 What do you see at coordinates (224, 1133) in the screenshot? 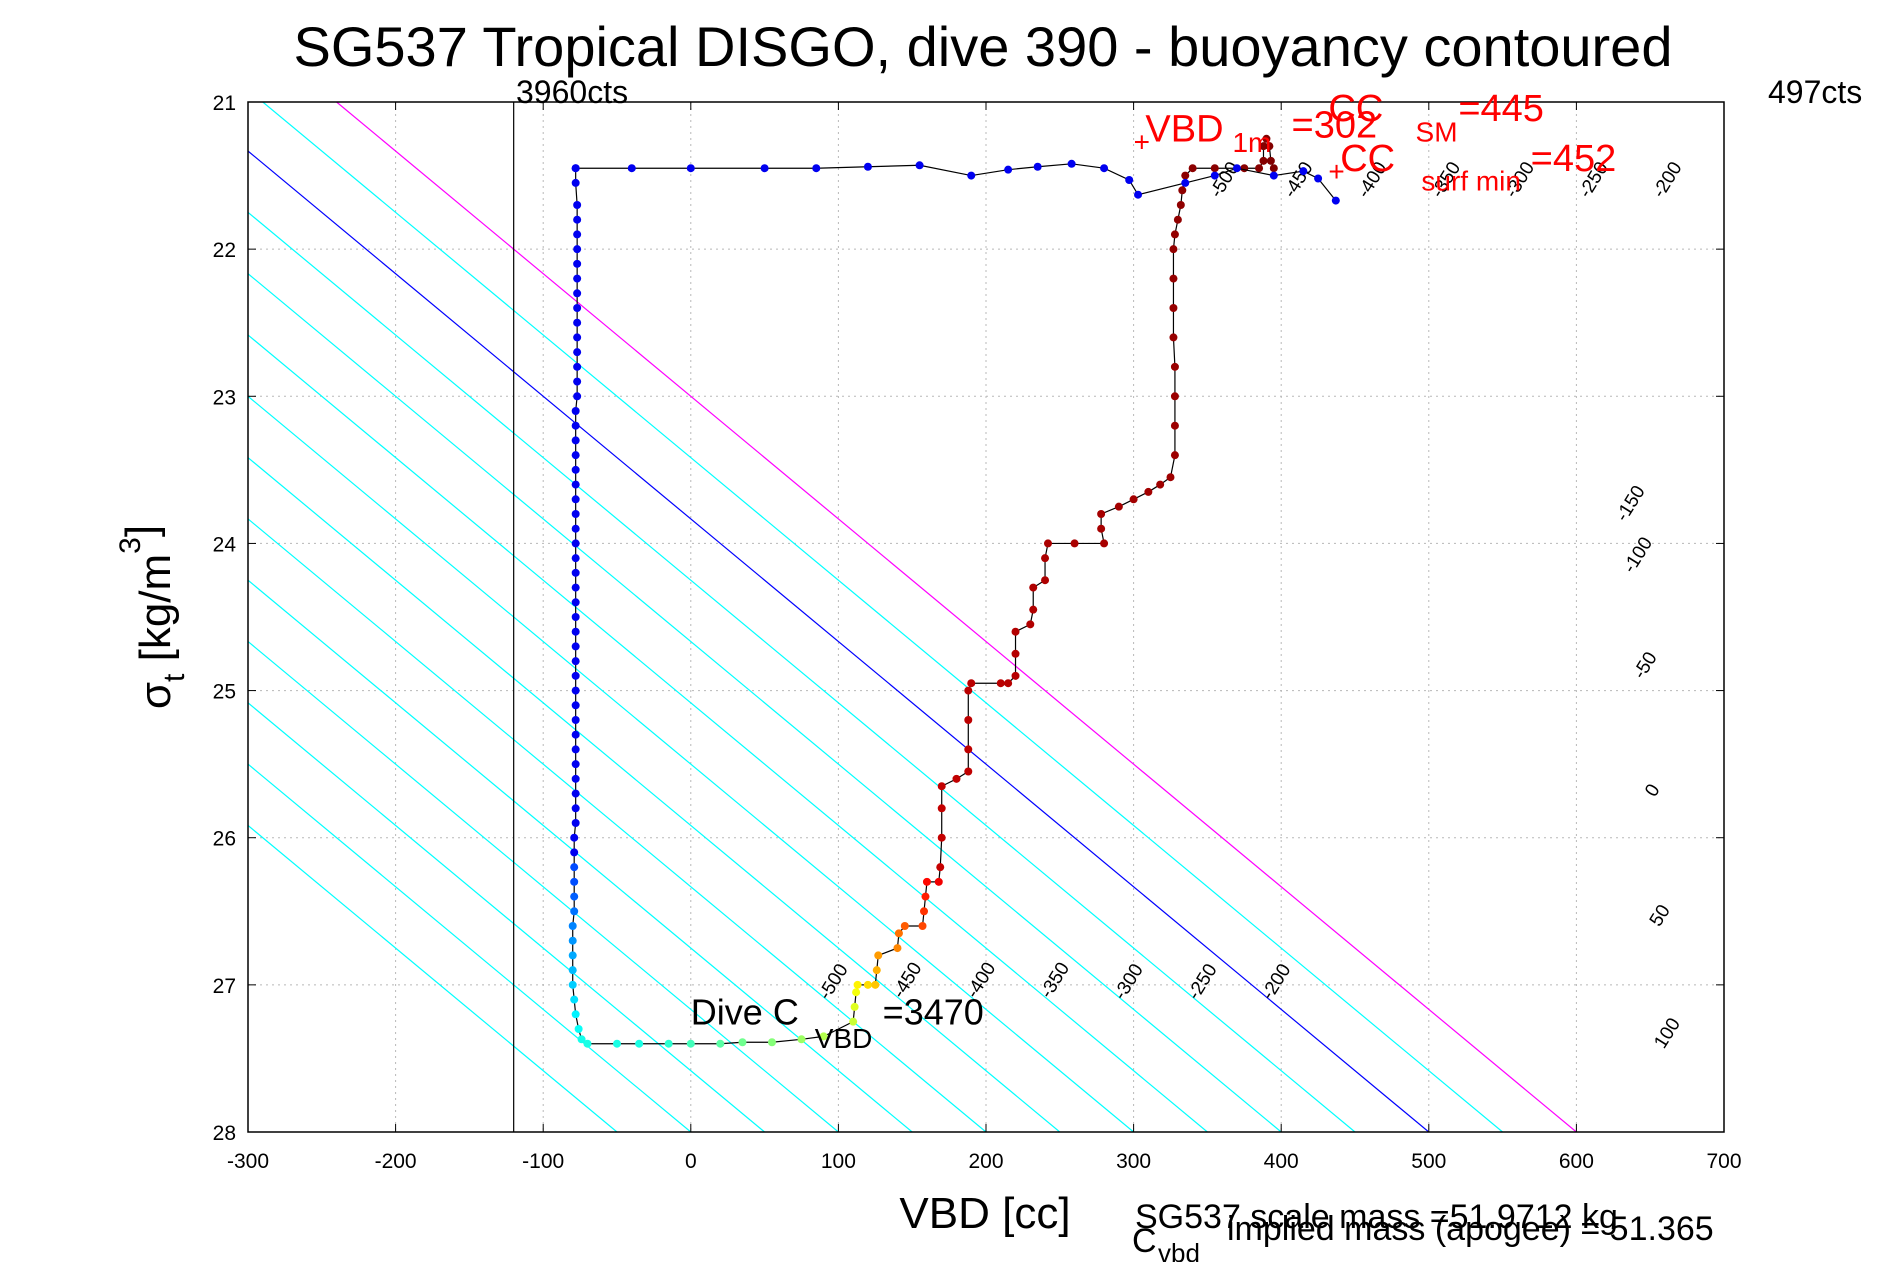
I see `y-tick-label: 28` at bounding box center [224, 1133].